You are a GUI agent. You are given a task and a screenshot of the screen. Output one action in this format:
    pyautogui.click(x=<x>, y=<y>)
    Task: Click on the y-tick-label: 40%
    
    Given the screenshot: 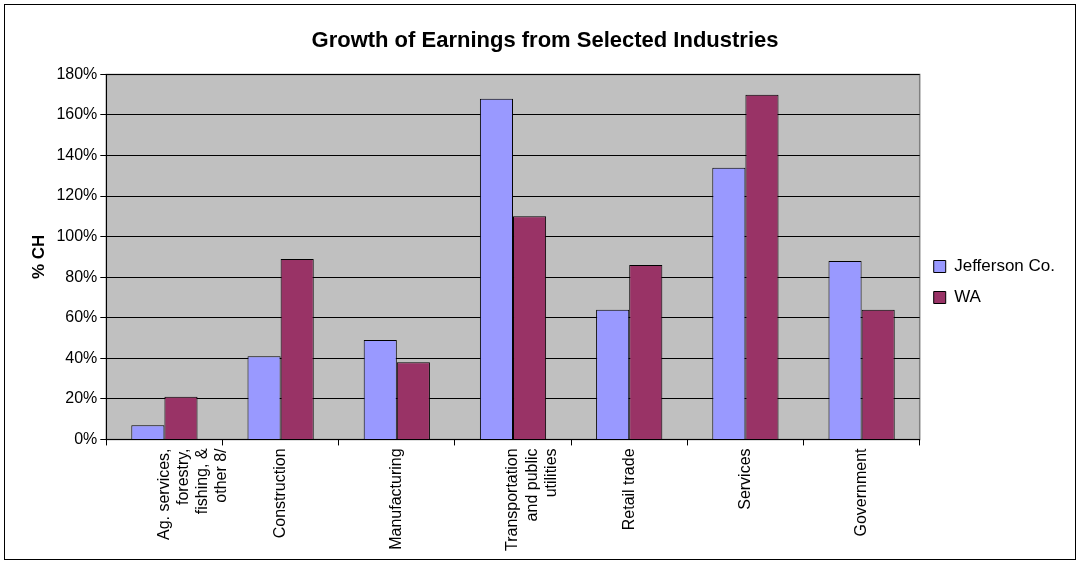 What is the action you would take?
    pyautogui.click(x=81, y=357)
    